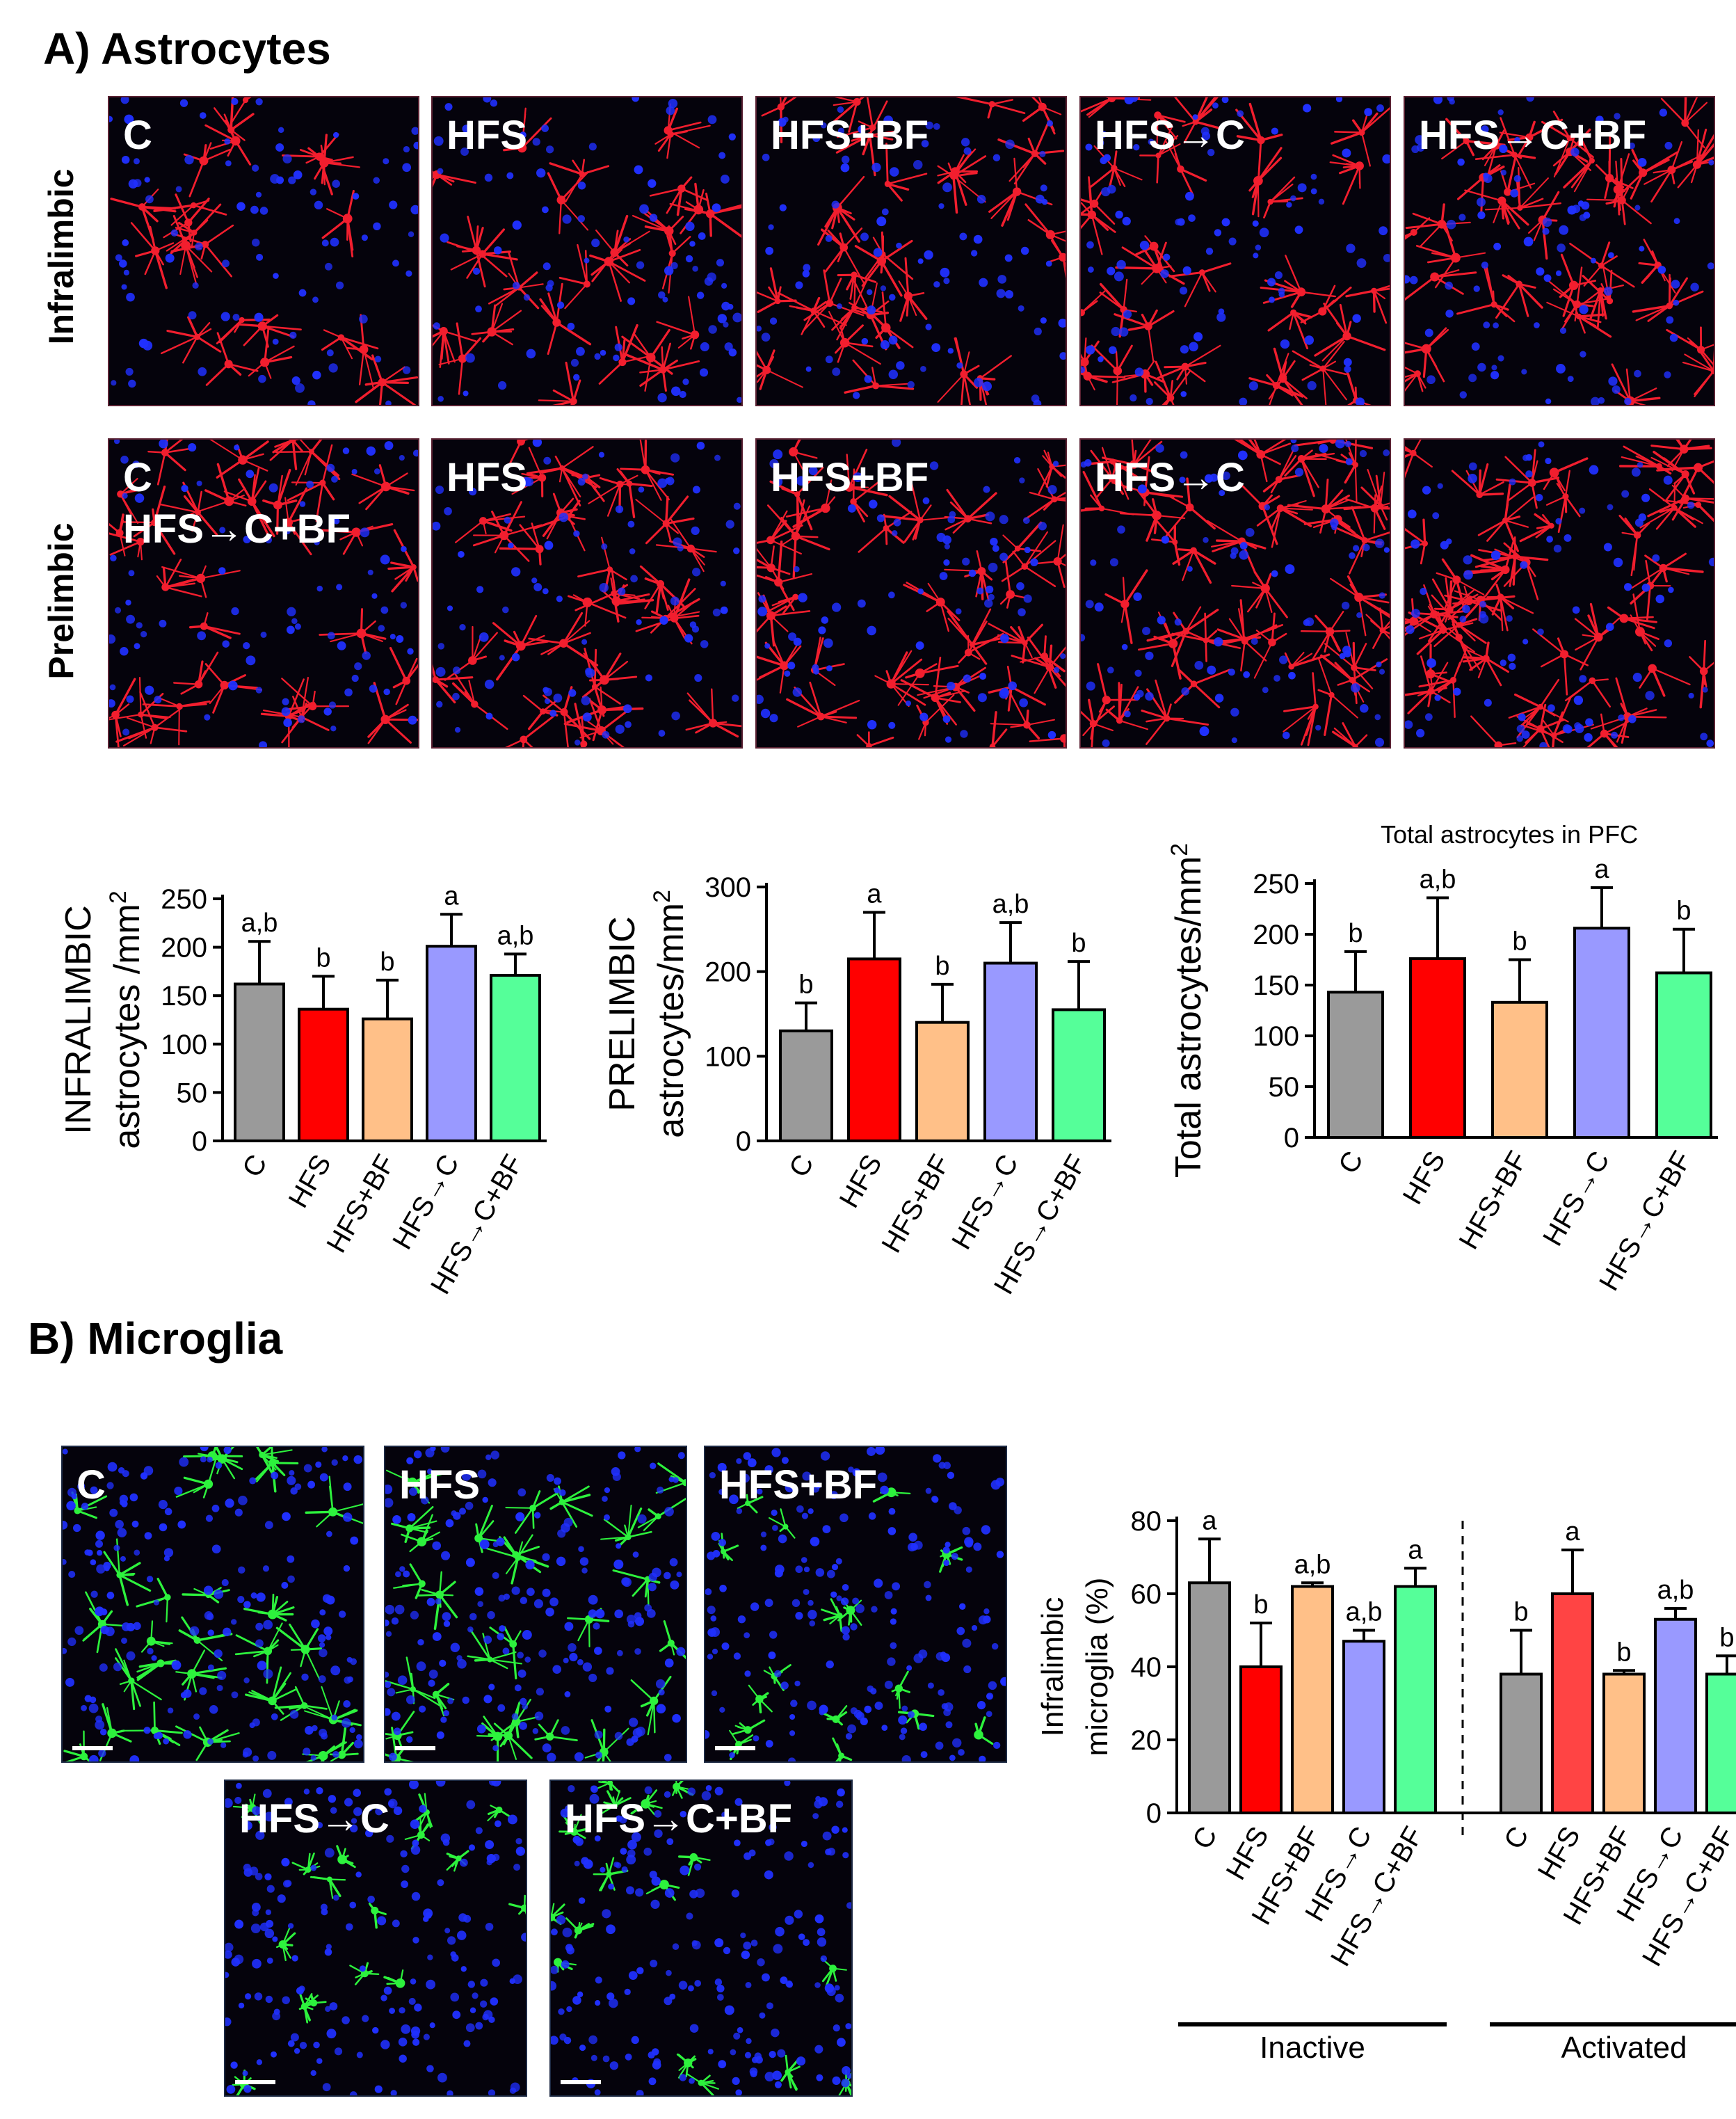  I want to click on y-axis-label: astrocytes/mm2, so click(670, 1014).